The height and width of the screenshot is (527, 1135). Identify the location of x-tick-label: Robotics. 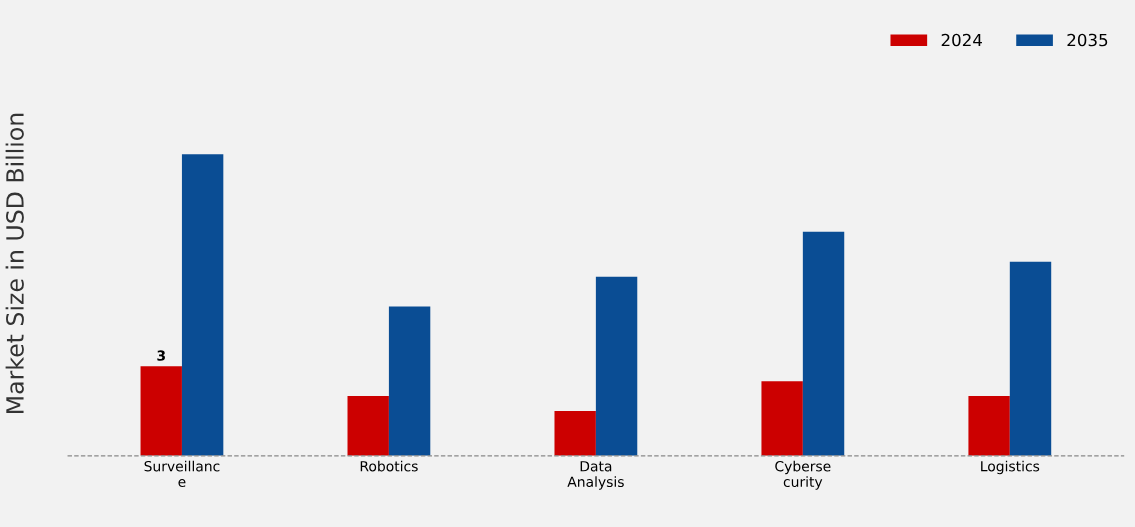
(389, 466).